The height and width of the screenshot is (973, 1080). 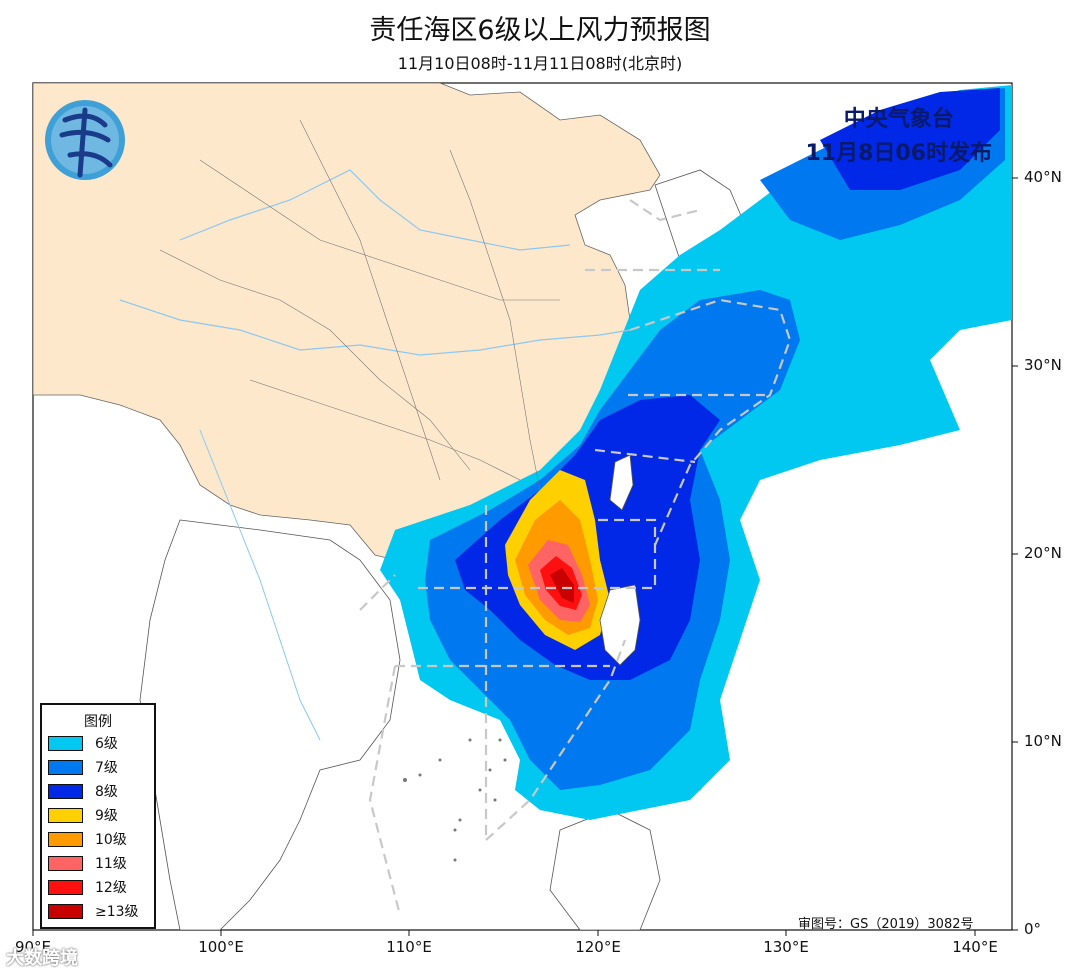 I want to click on yangtze-river, so click(x=375, y=327).